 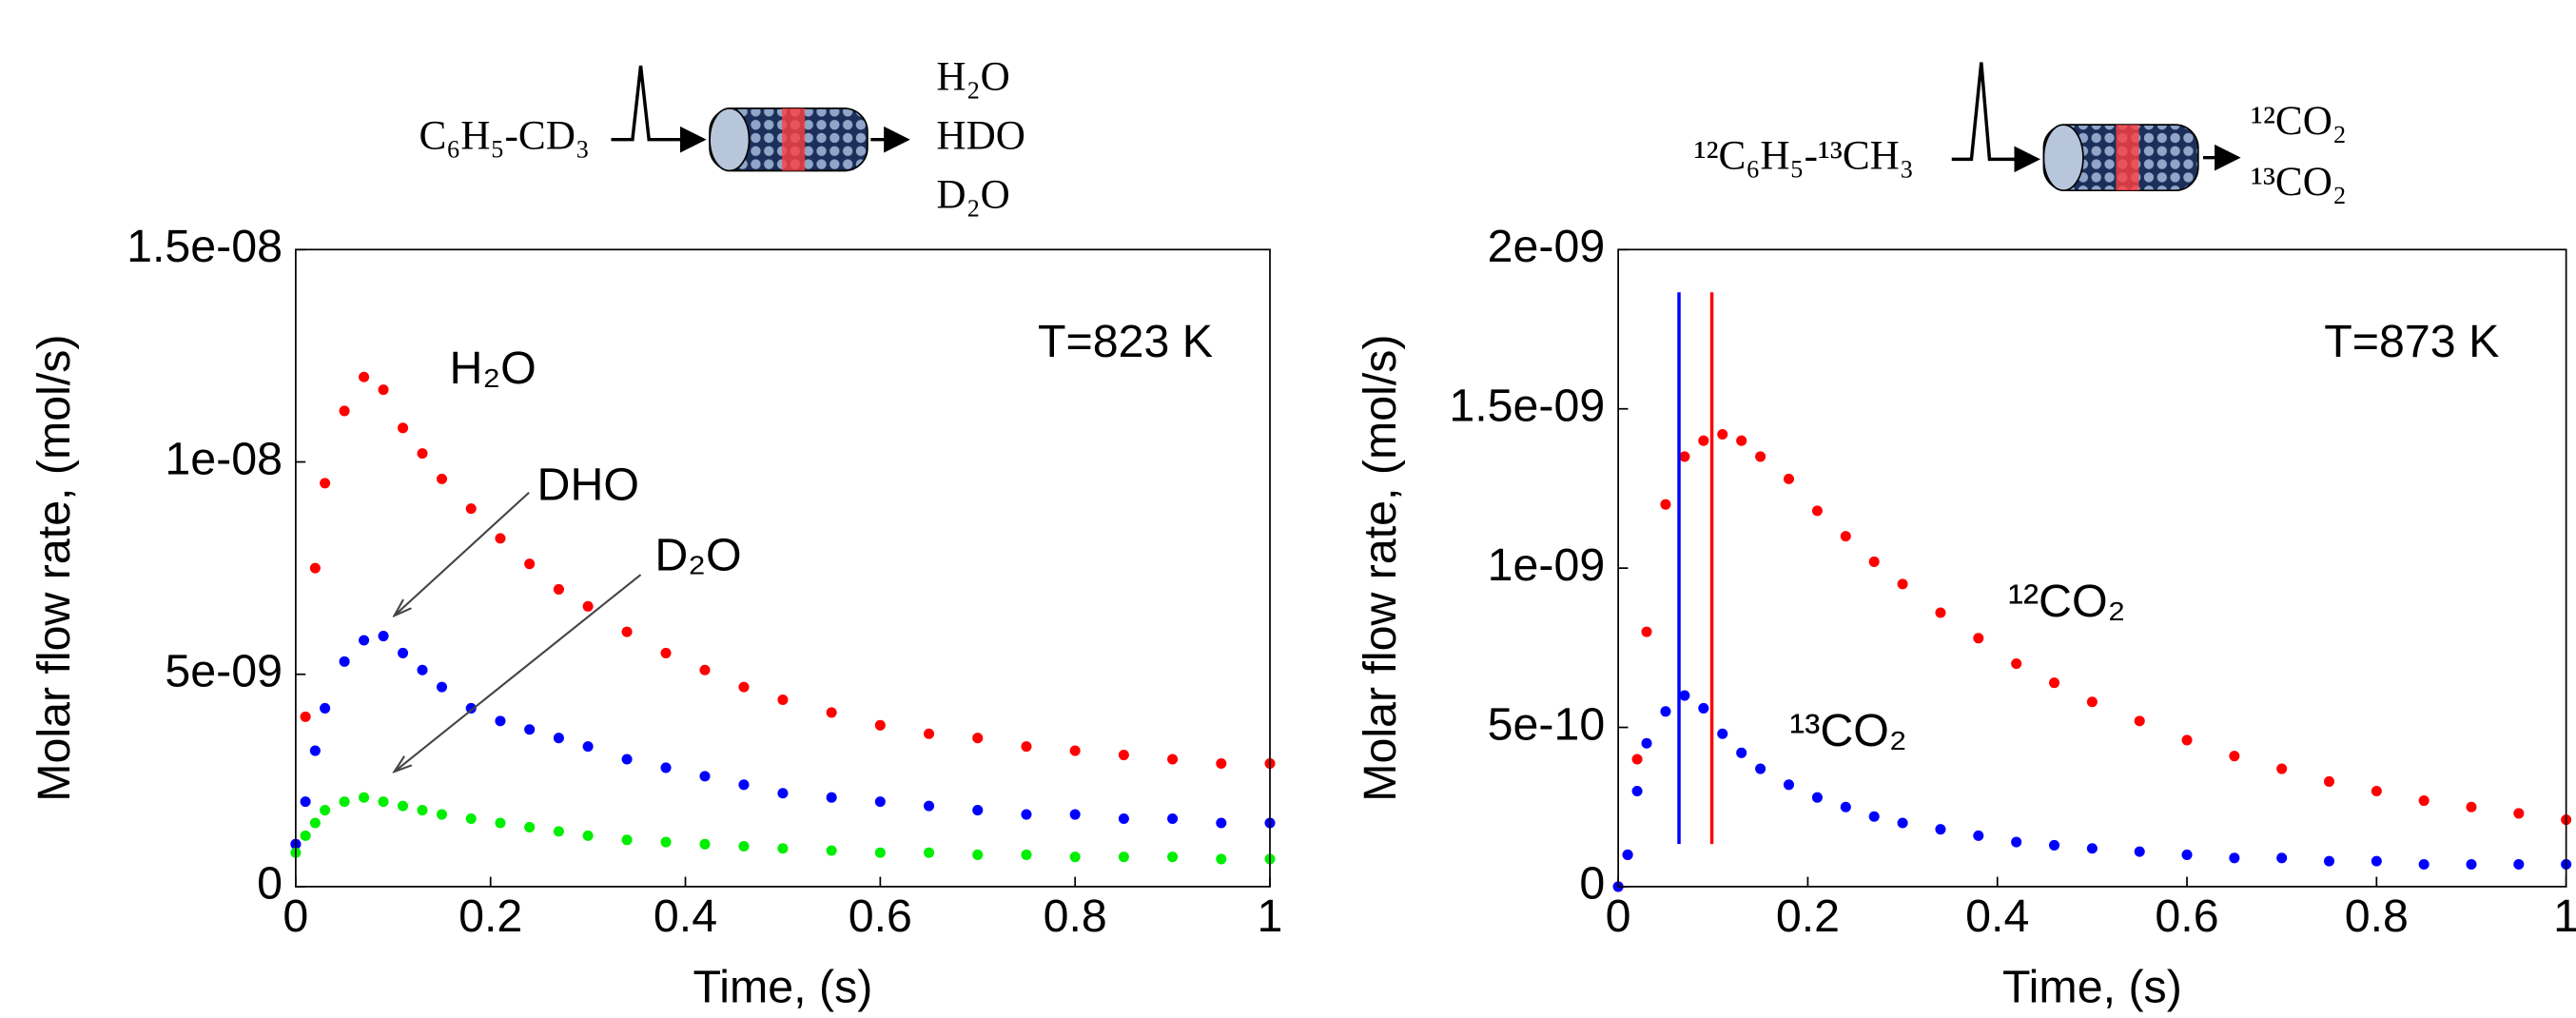 I want to click on reactor-scheme, so click(x=760, y=118).